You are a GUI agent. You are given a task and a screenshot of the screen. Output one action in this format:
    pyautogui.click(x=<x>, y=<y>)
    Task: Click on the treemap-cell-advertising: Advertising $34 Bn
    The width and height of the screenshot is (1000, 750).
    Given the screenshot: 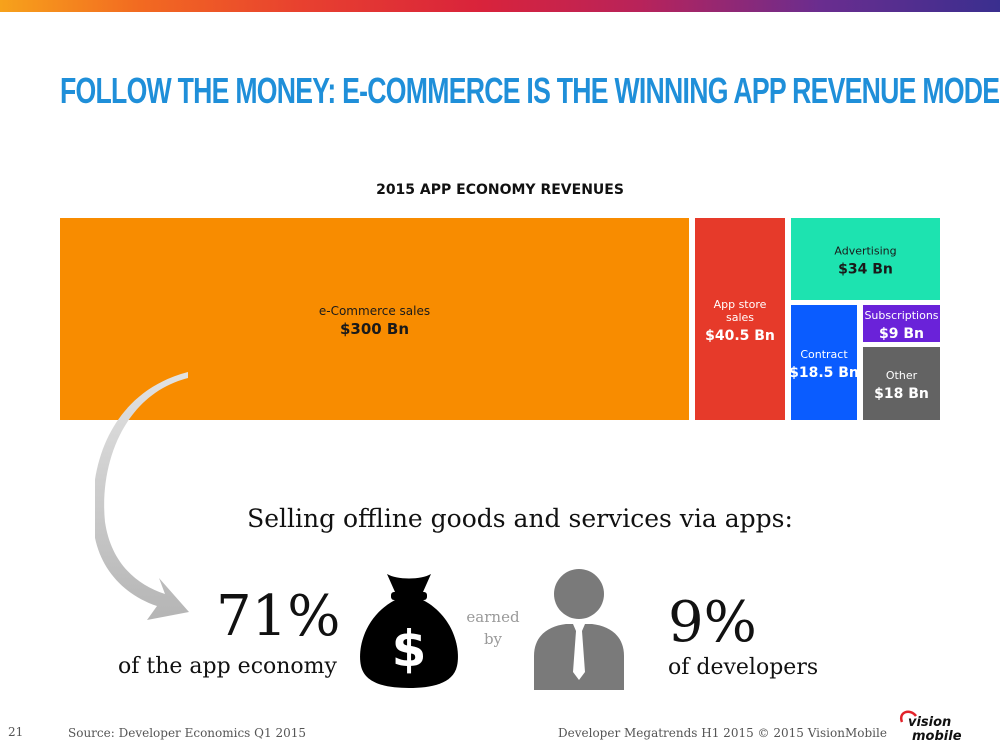 What is the action you would take?
    pyautogui.click(x=865, y=259)
    